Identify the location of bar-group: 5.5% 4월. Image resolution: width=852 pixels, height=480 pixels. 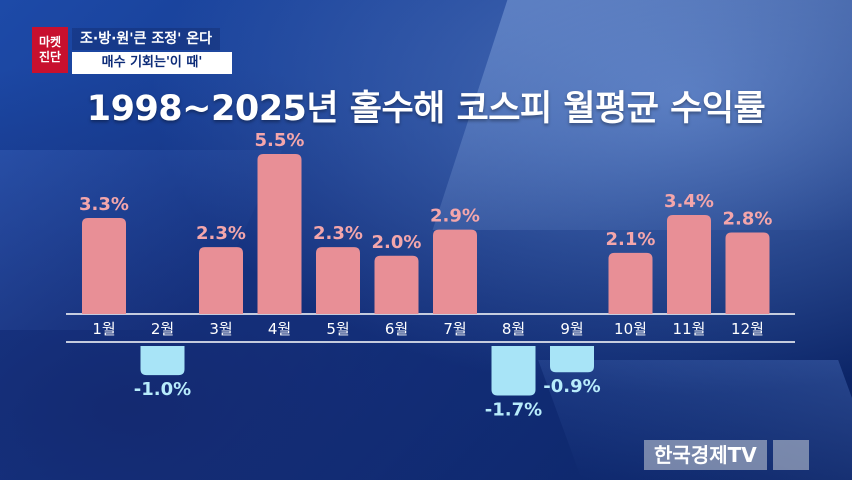
(280, 234).